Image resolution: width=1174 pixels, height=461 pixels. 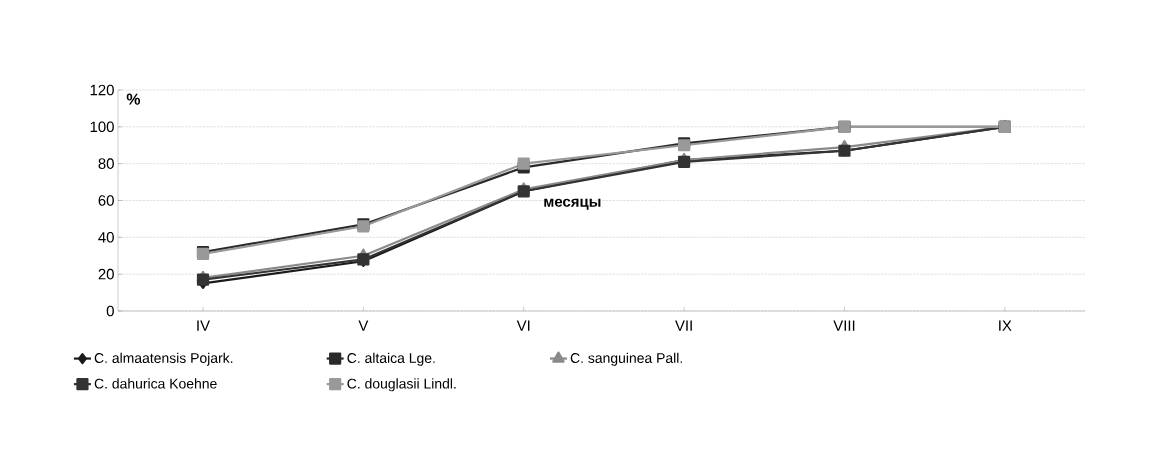 What do you see at coordinates (106, 200) in the screenshot?
I see `y-tick-label: 60` at bounding box center [106, 200].